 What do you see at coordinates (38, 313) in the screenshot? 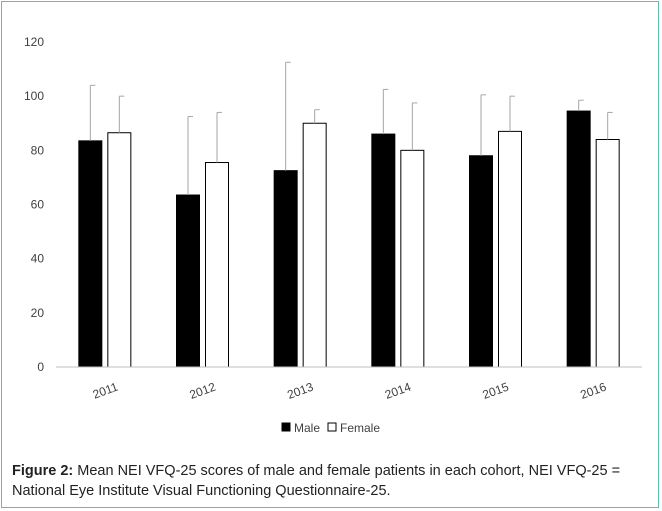
I see `y-tick-label: 20` at bounding box center [38, 313].